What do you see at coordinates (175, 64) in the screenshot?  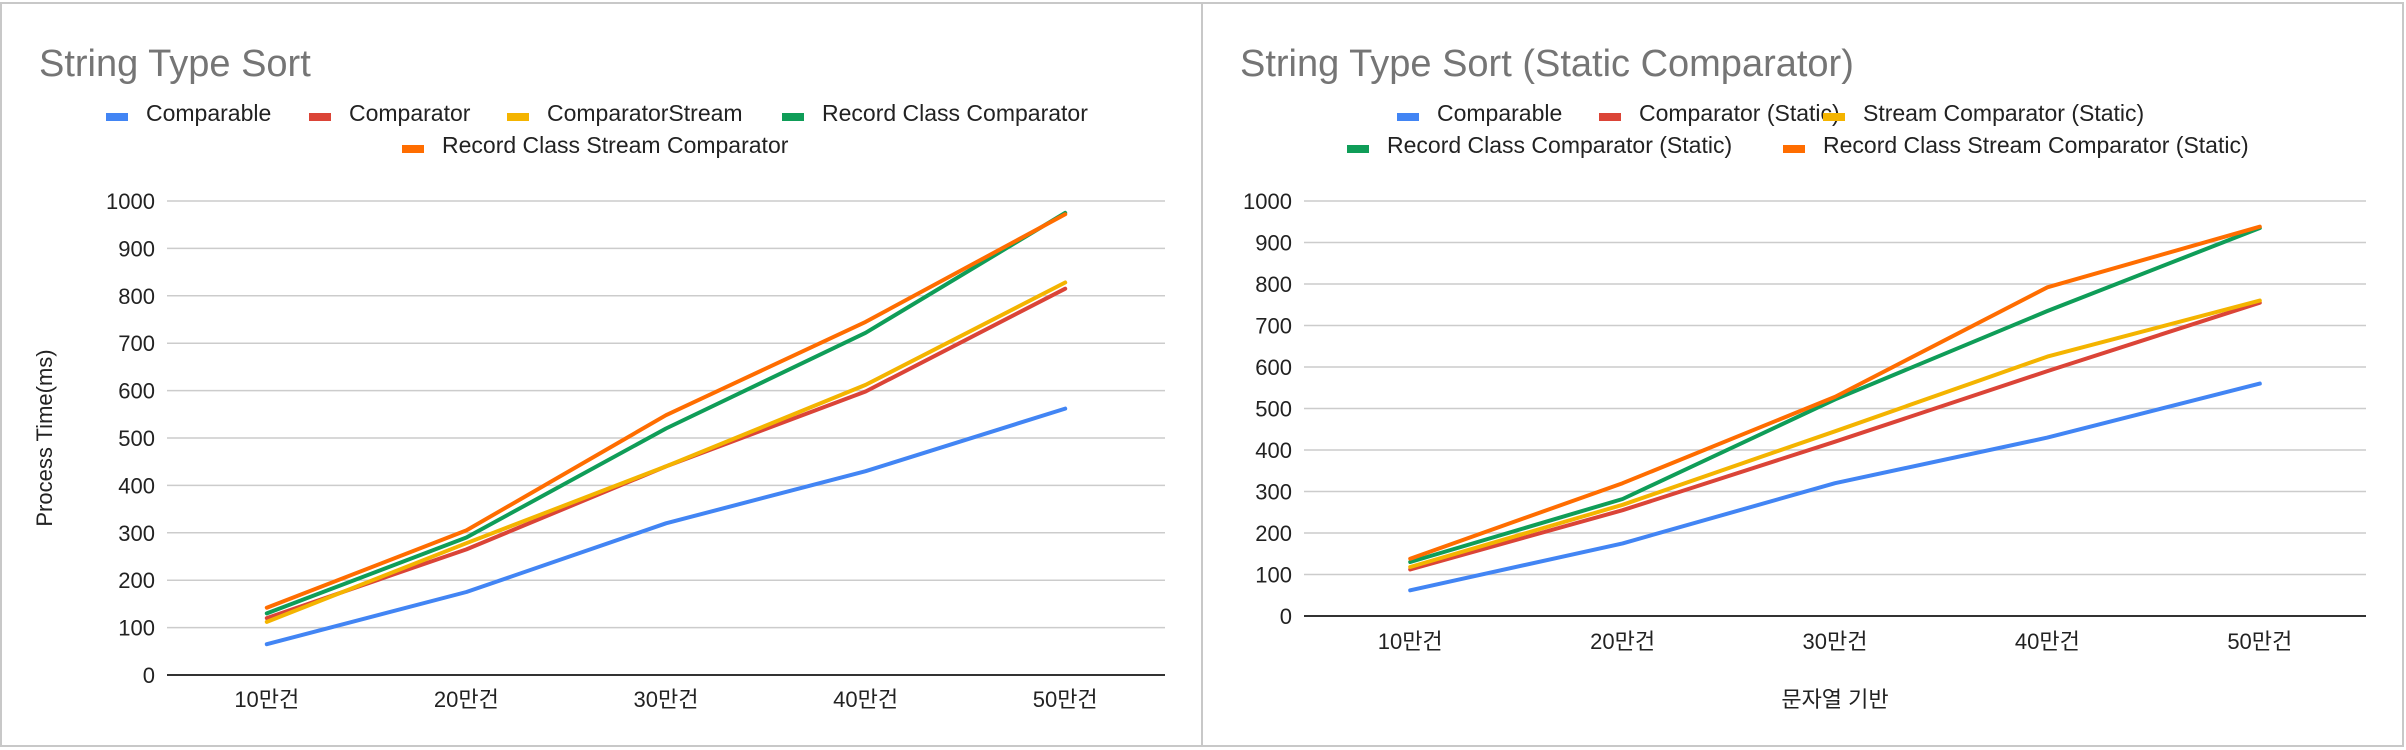 I see `chart-title: String Type Sort` at bounding box center [175, 64].